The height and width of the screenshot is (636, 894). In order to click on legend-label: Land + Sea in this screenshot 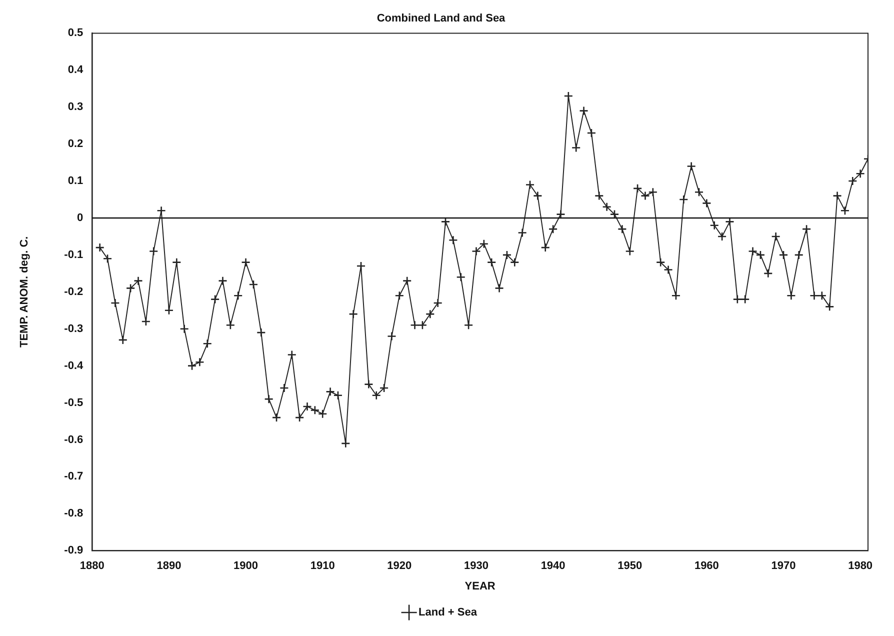, I will do `click(448, 612)`.